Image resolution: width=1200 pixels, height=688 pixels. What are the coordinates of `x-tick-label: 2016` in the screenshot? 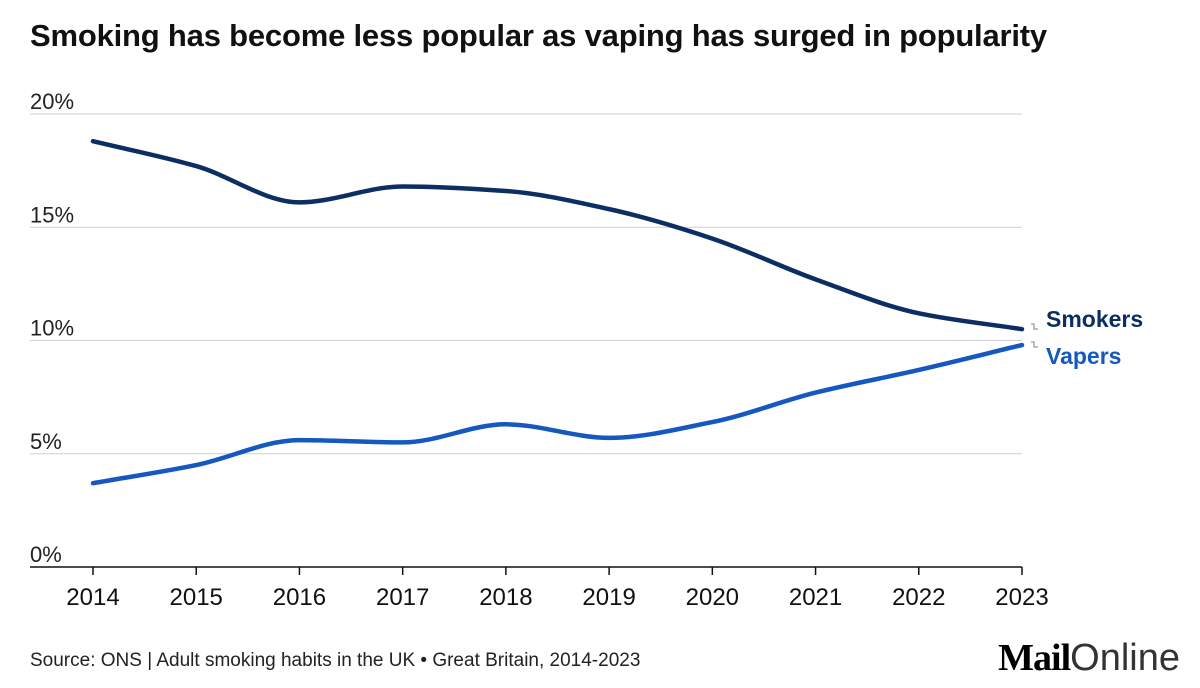 It's located at (299, 597).